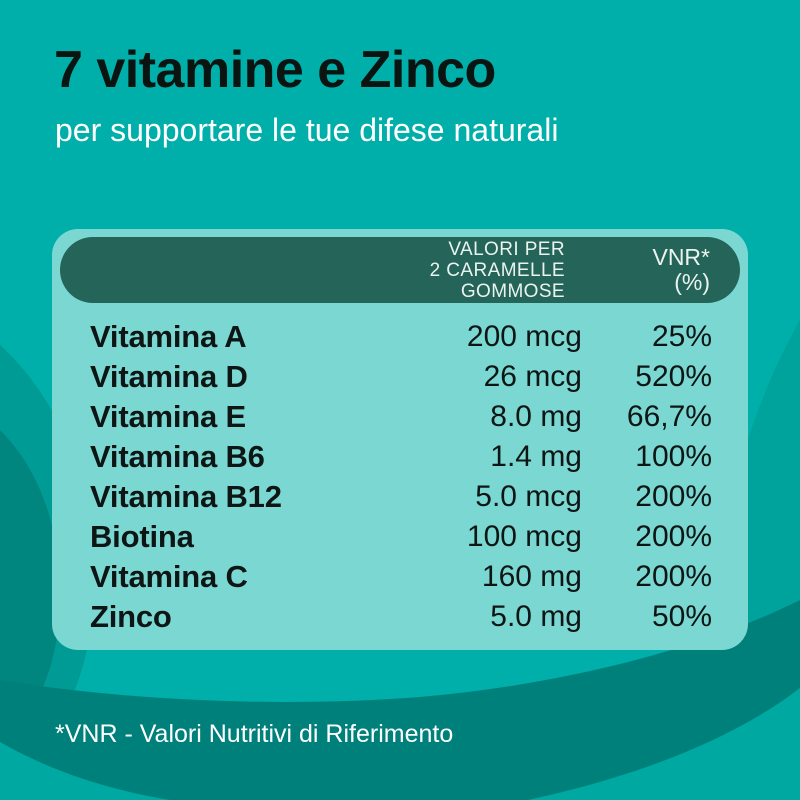 The image size is (800, 800). I want to click on table-row: Vitamina A 200 mcg 25%, so click(400, 337).